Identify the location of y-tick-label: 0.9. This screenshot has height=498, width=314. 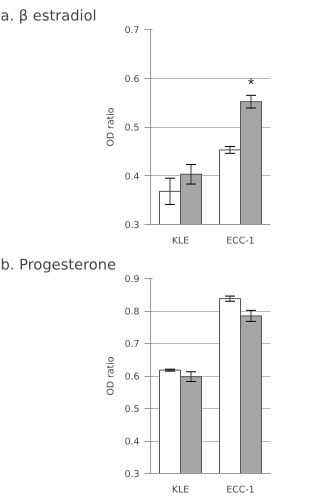
(132, 279).